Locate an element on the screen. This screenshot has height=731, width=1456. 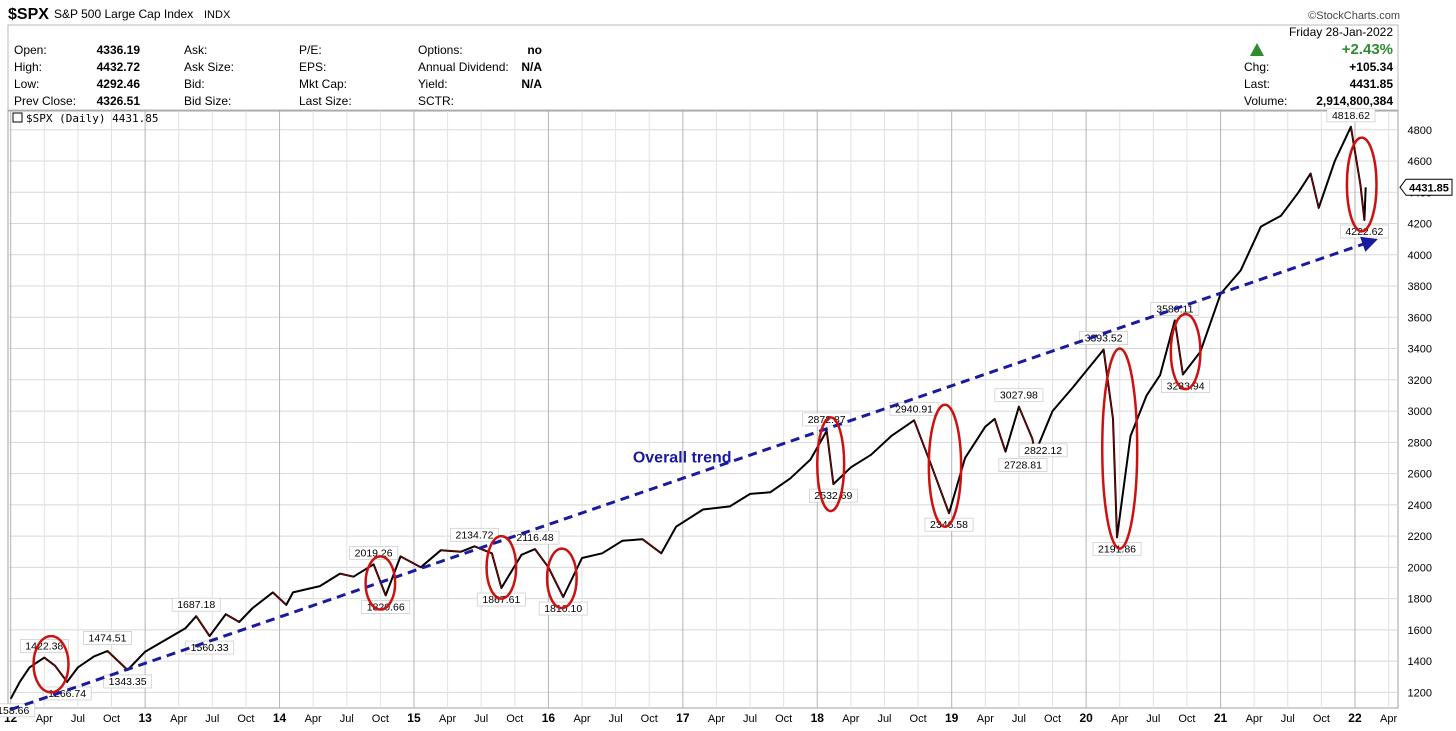
up-arrow-icon is located at coordinates (1257, 49).